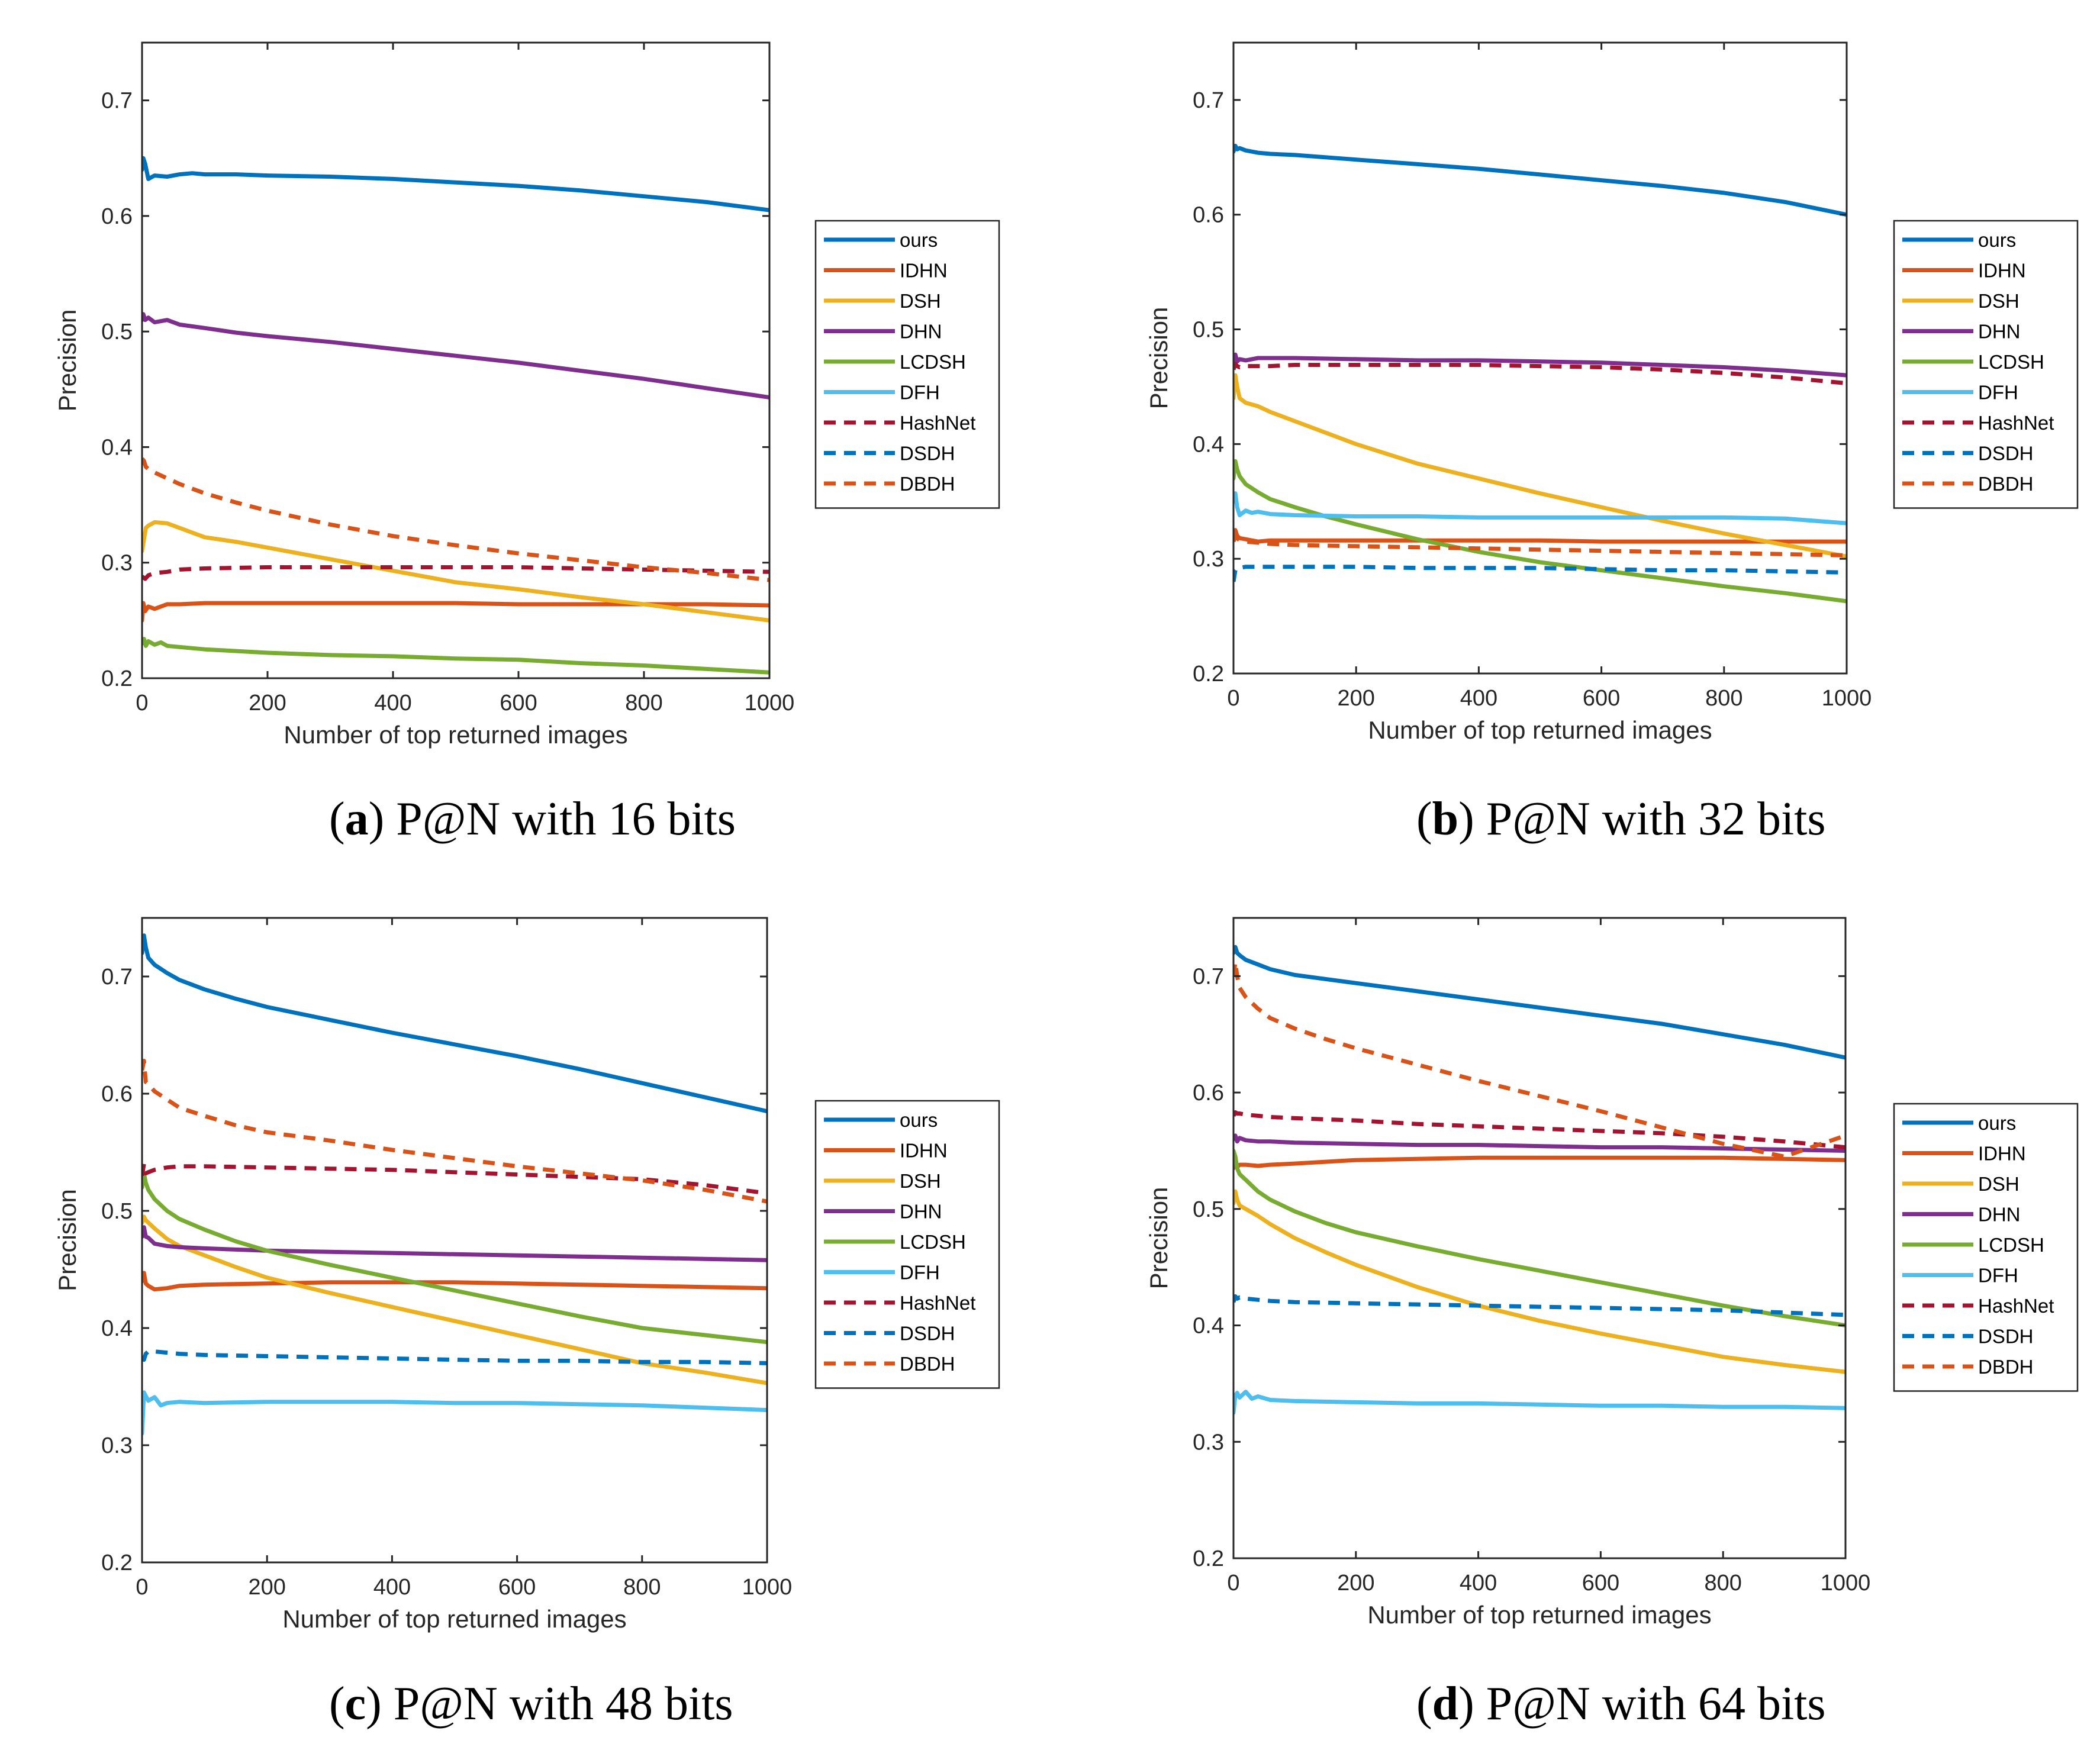 This screenshot has height=1750, width=2100. Describe the element at coordinates (1208, 444) in the screenshot. I see `y-tick-label: 0.4` at that location.